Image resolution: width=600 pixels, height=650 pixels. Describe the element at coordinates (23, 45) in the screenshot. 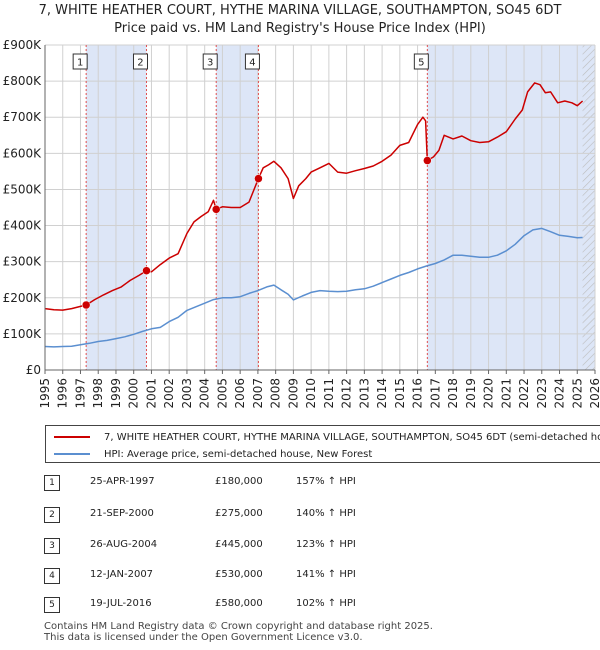

I see `y-tick-label: £900K` at that location.